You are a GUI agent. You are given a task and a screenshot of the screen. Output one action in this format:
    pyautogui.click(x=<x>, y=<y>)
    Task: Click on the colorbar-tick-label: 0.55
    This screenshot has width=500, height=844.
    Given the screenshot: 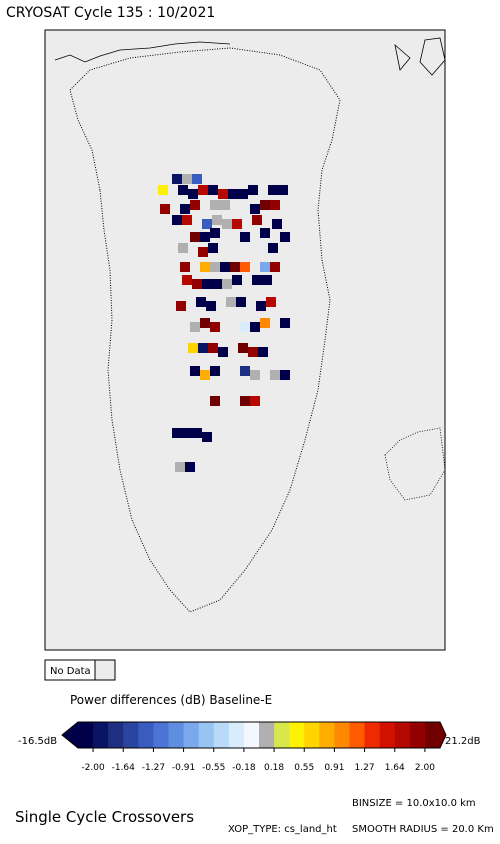 What is the action you would take?
    pyautogui.click(x=304, y=768)
    